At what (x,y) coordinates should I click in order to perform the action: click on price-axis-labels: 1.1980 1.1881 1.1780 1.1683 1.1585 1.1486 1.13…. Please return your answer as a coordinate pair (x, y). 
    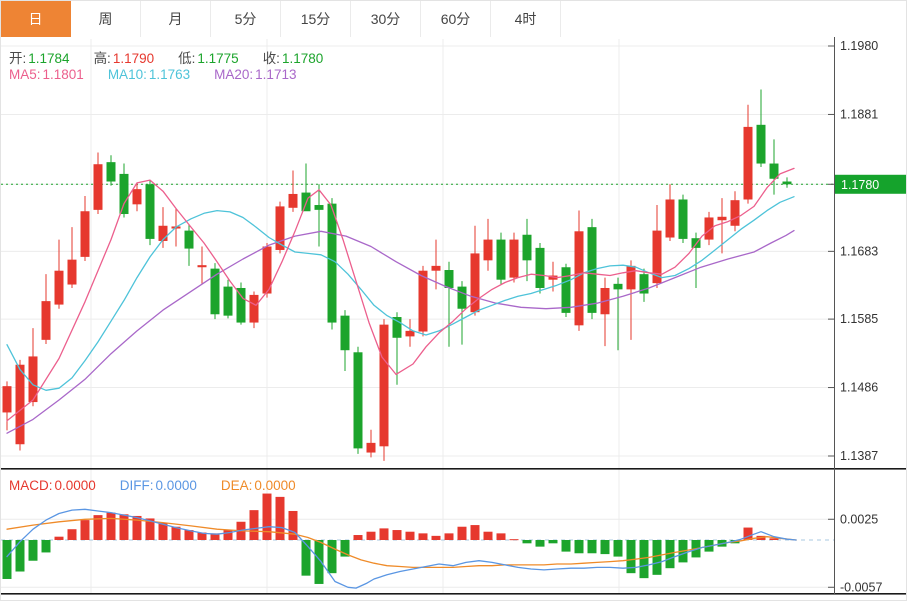
    Looking at the image, I should click on (853, 251).